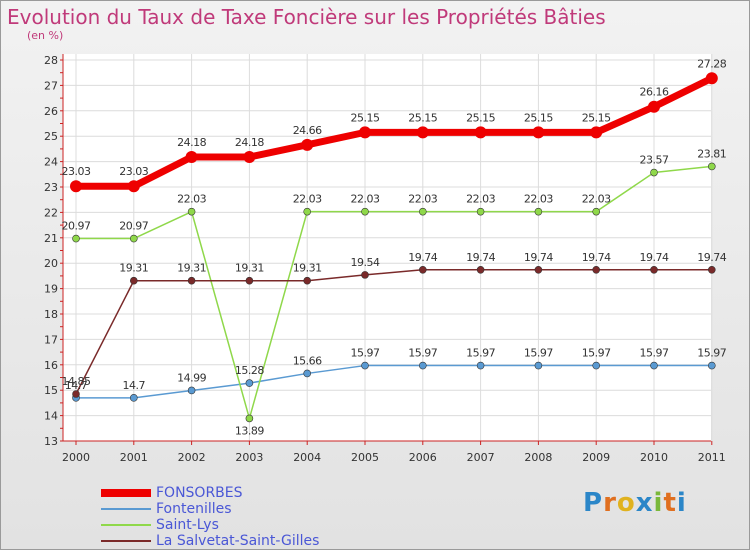  Describe the element at coordinates (51, 365) in the screenshot. I see `y-tick-label: 16` at that location.